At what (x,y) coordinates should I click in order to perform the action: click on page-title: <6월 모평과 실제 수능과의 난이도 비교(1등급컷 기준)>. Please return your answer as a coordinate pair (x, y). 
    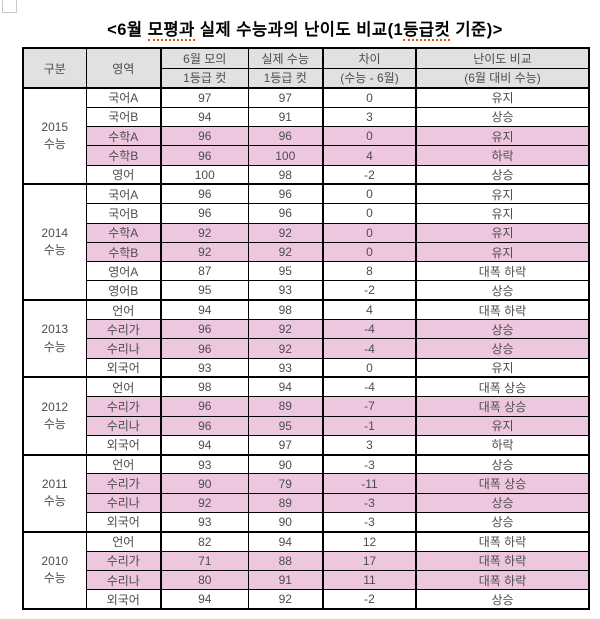
    Looking at the image, I should click on (305, 28).